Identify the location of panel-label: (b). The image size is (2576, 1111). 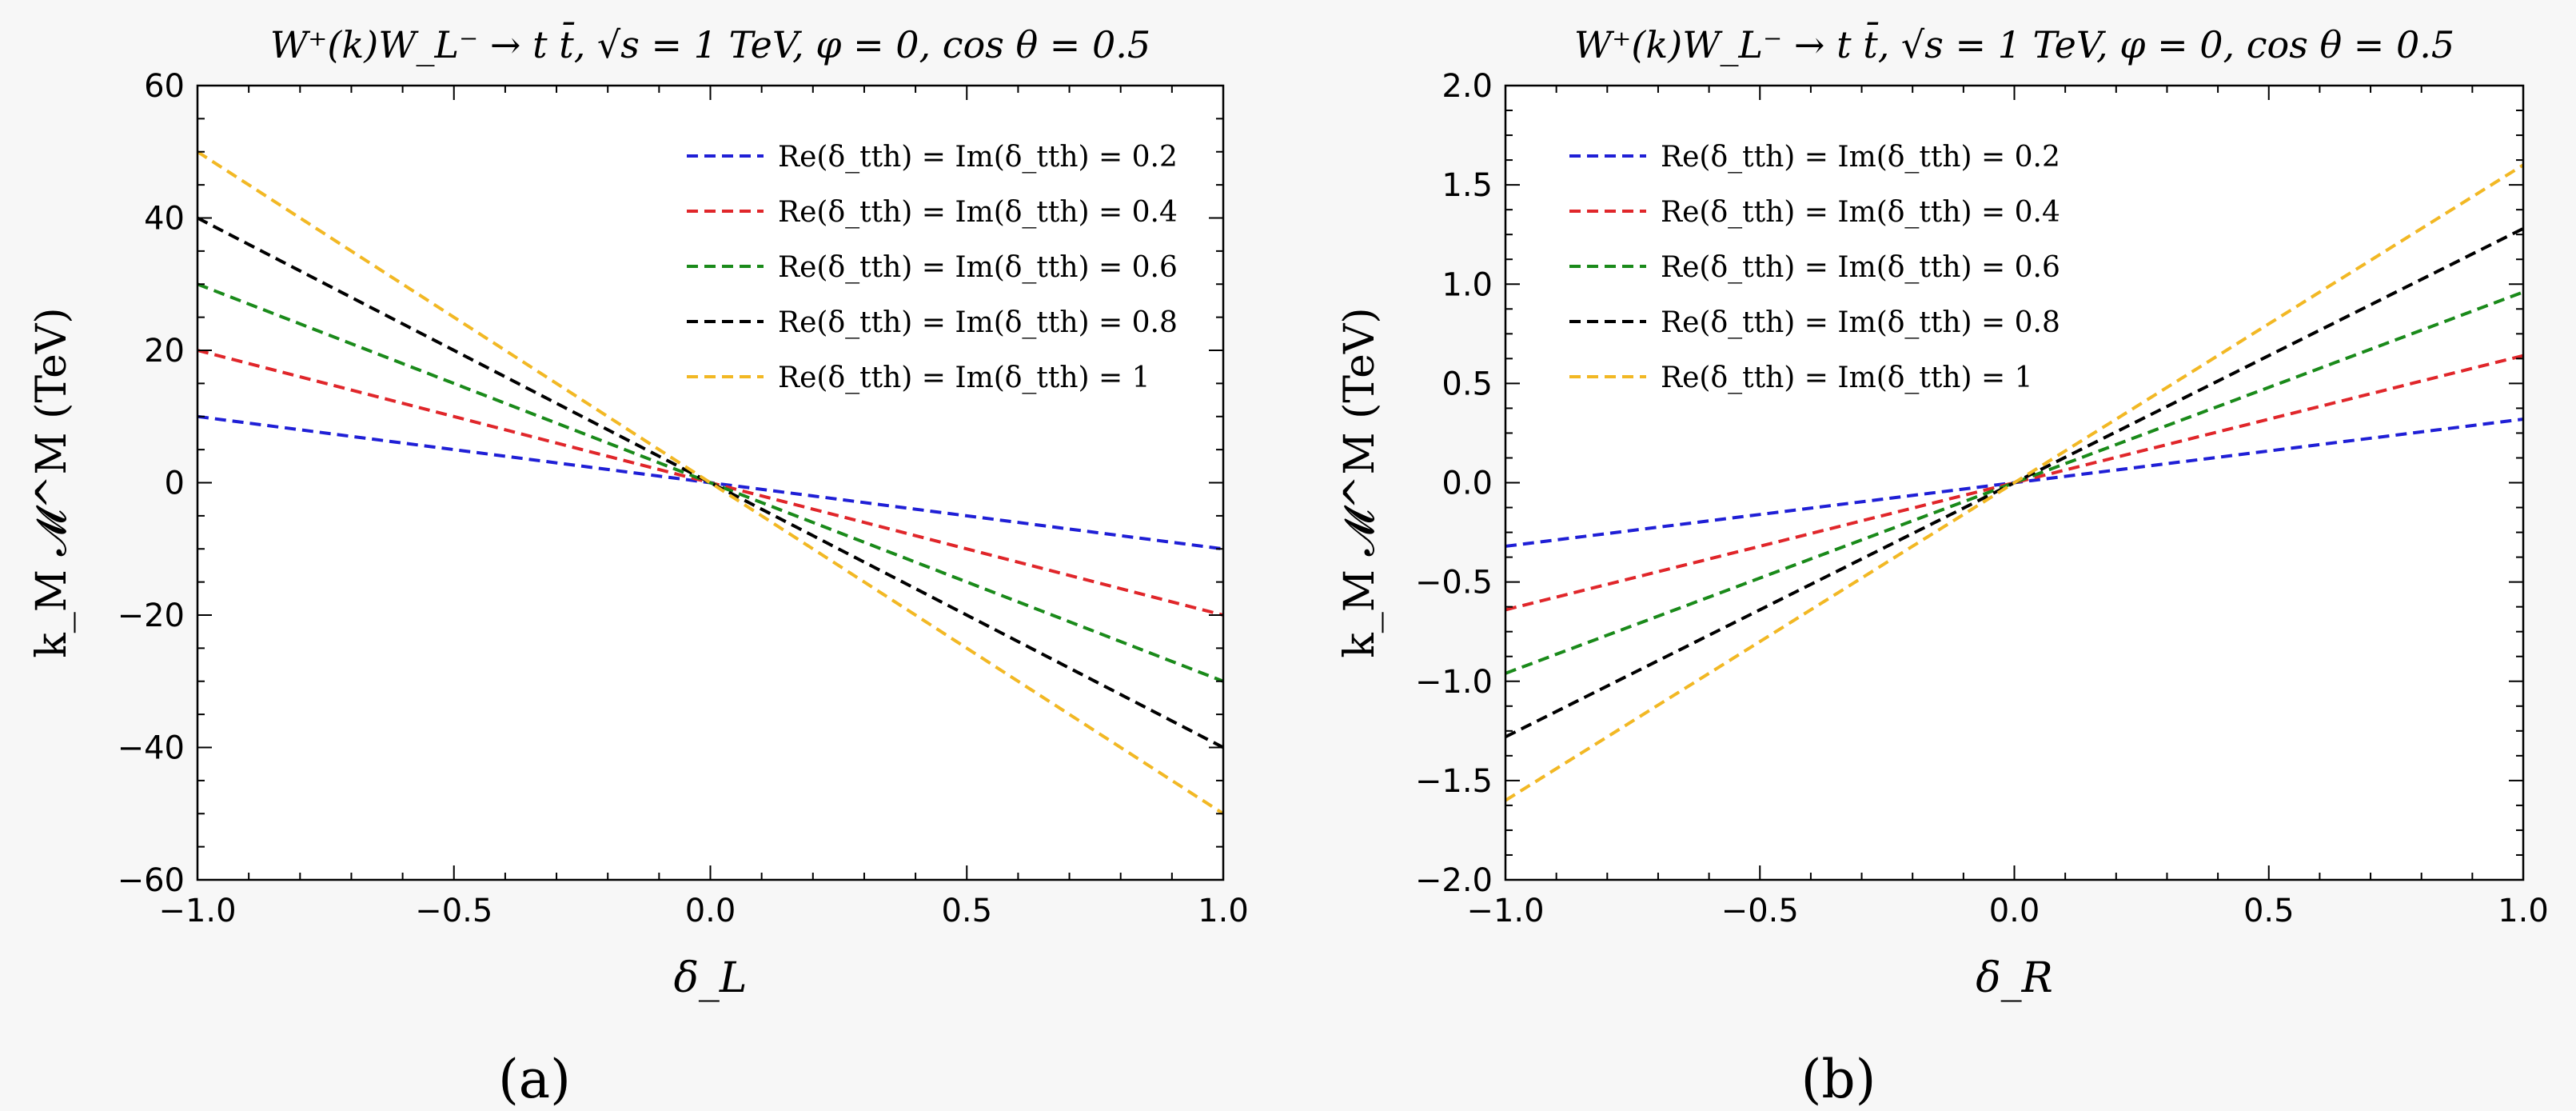
(1838, 1079).